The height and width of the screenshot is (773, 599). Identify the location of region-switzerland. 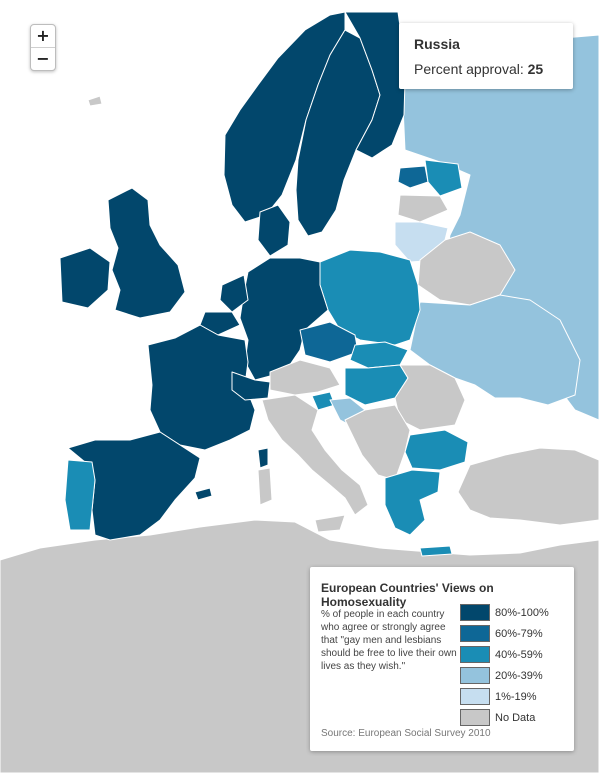
(251, 386).